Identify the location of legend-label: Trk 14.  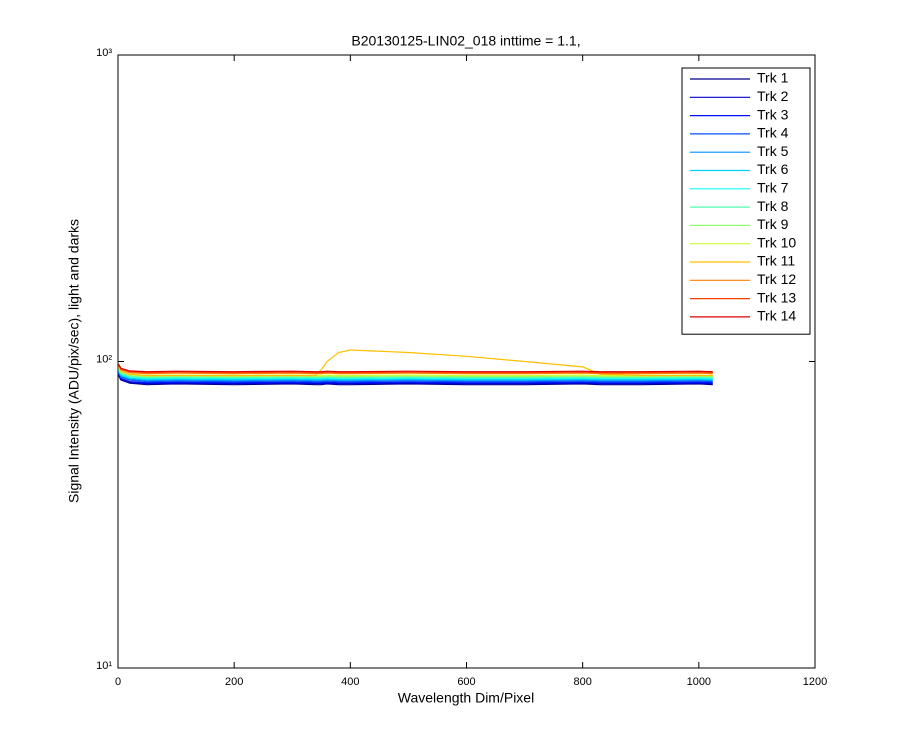
(776, 316).